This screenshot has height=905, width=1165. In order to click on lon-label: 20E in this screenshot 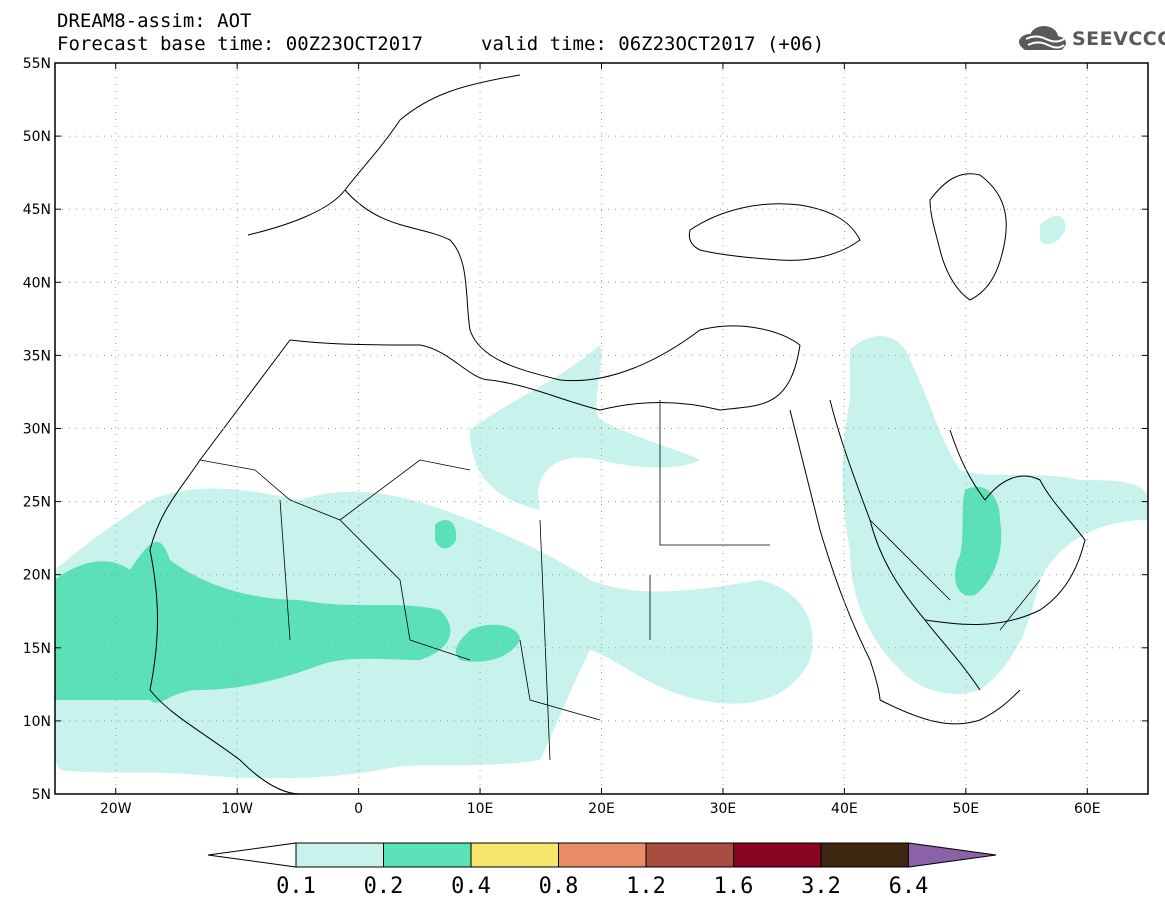, I will do `click(601, 809)`.